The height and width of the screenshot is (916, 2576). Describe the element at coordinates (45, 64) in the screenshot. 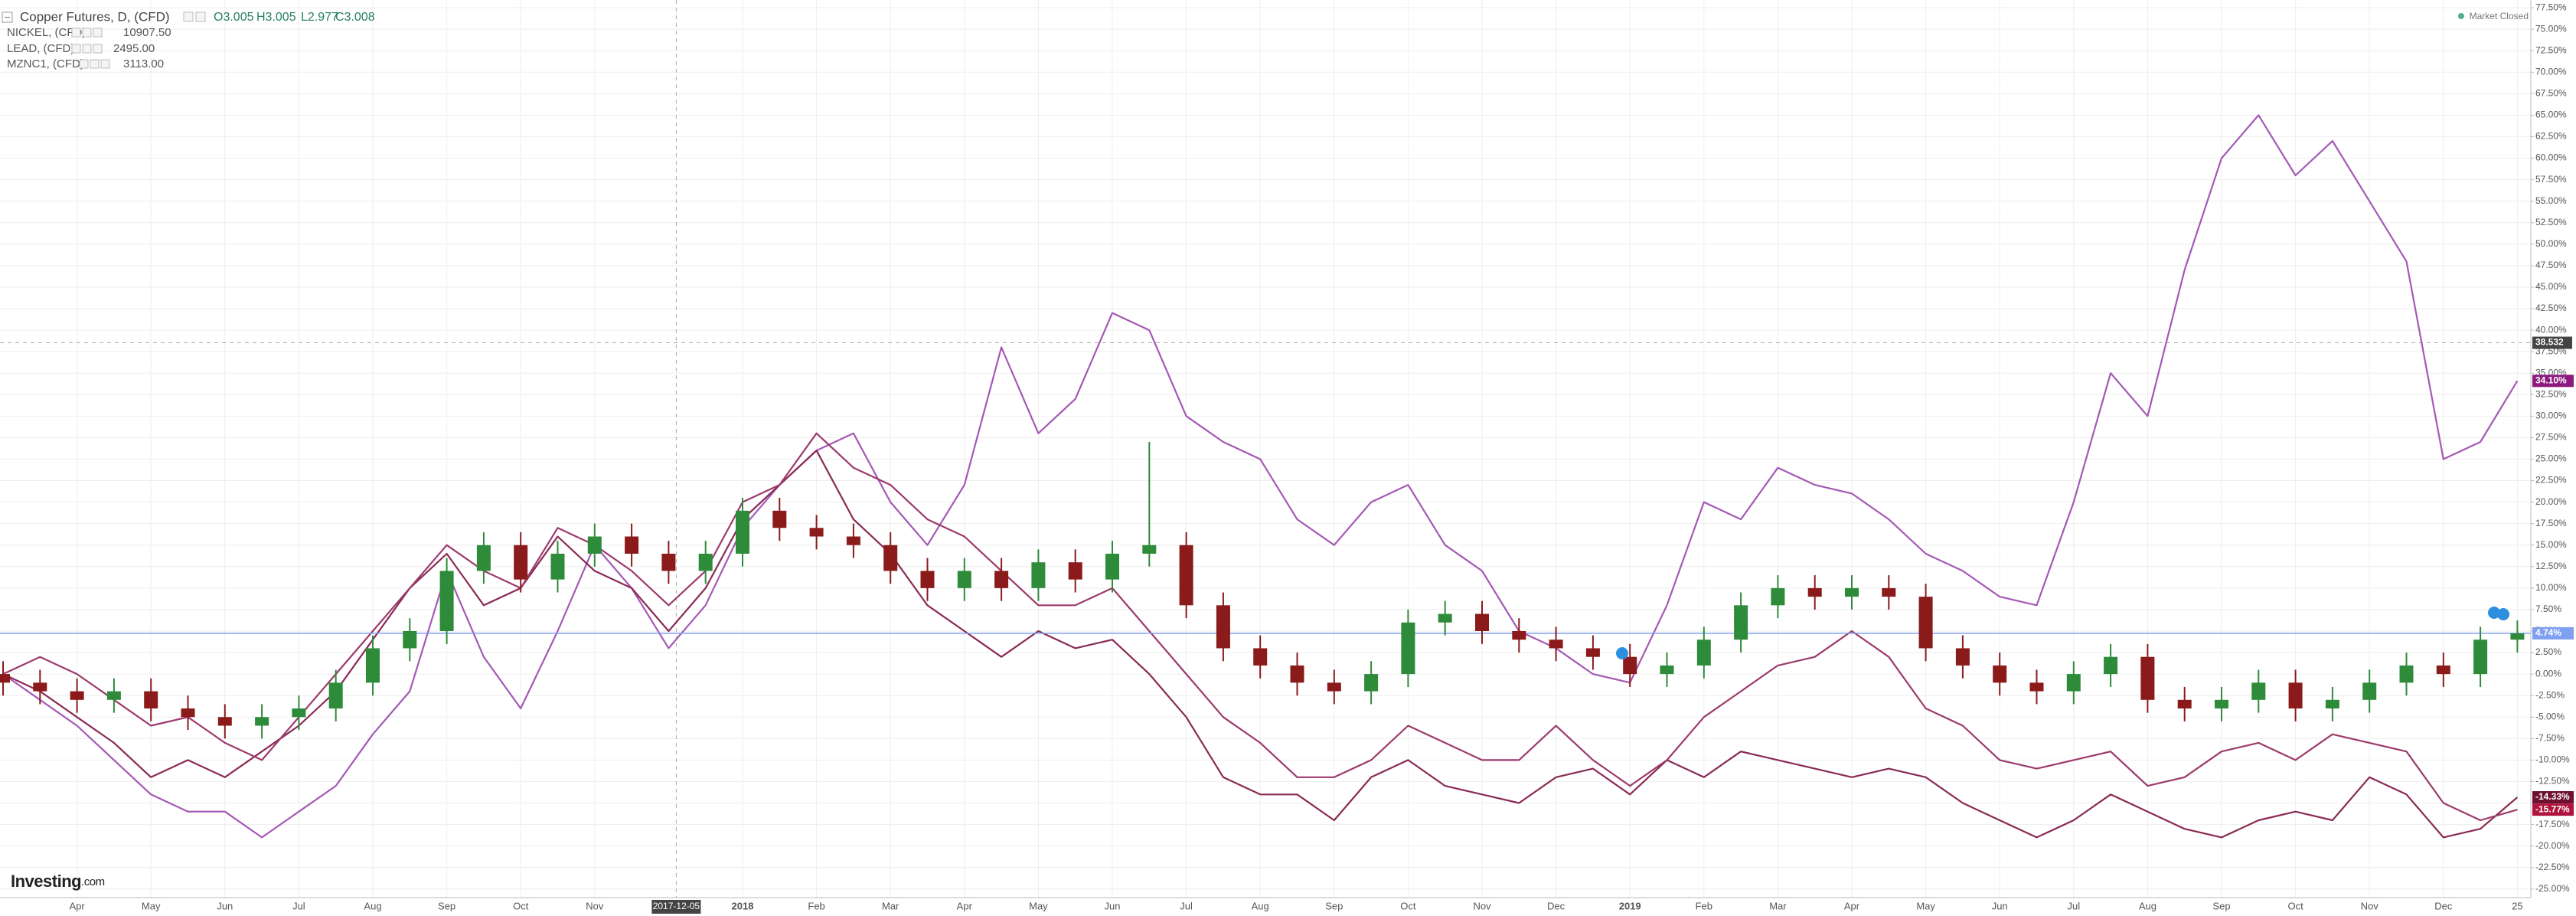

I see `legend-name: MZNC1, (CFD)` at that location.